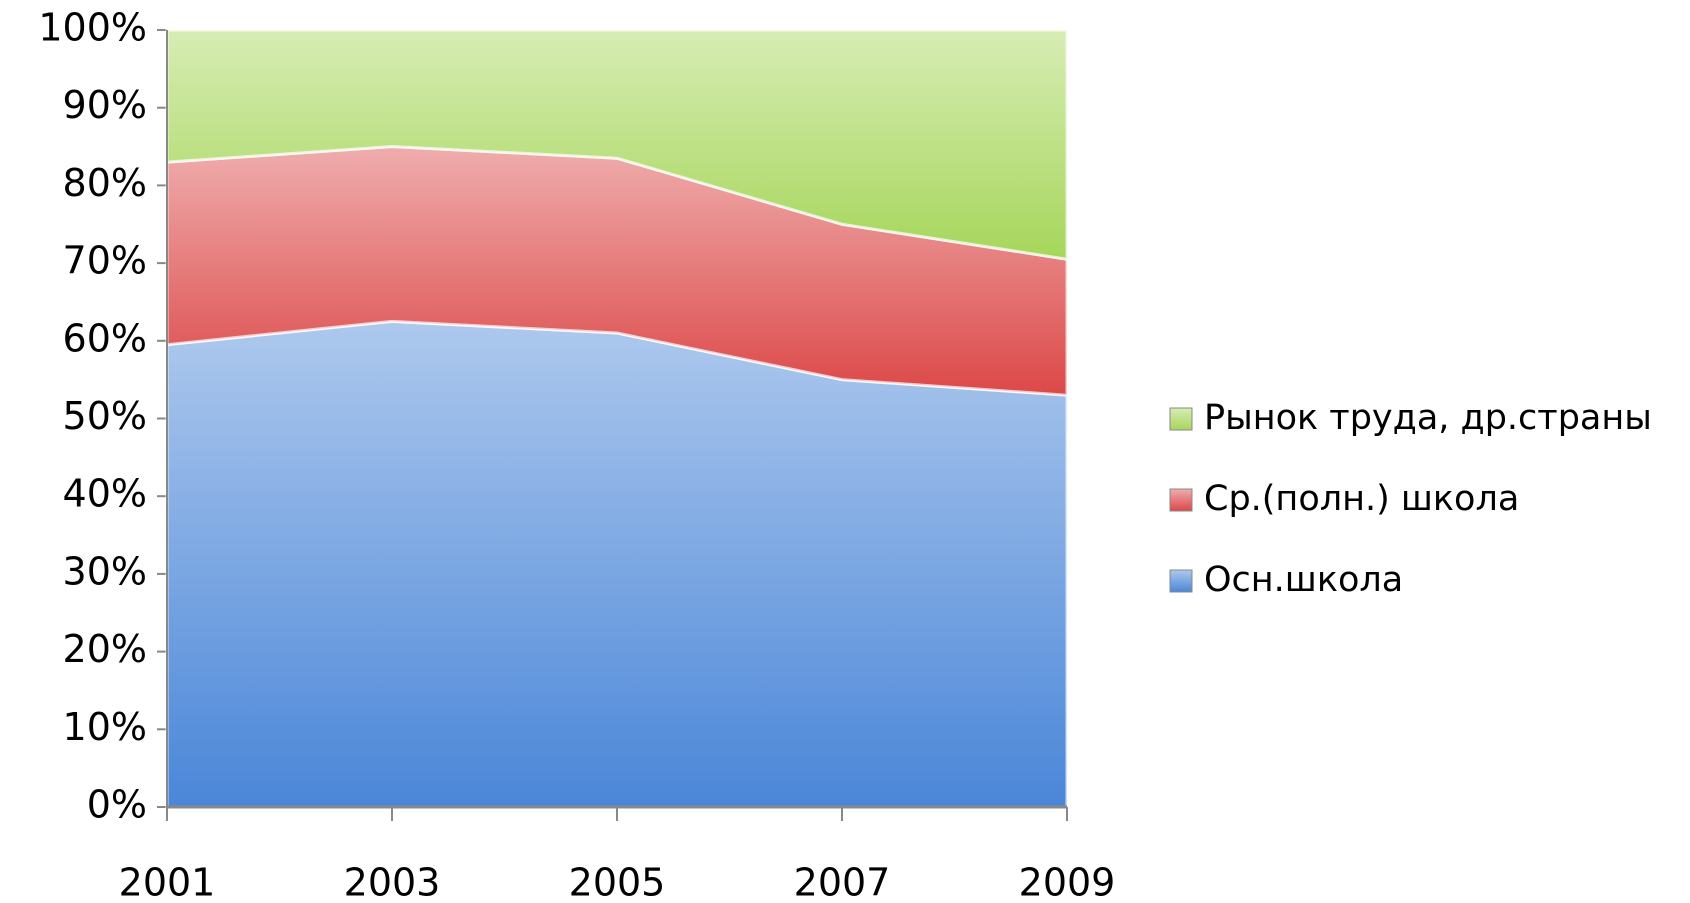 The image size is (1690, 903). What do you see at coordinates (105, 494) in the screenshot?
I see `y-tick-label: 40%` at bounding box center [105, 494].